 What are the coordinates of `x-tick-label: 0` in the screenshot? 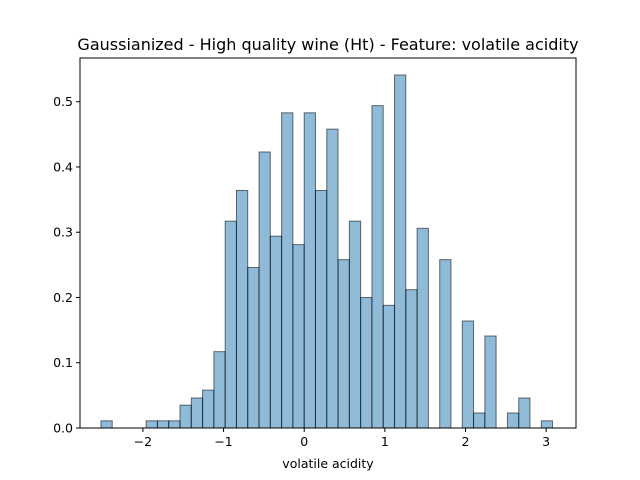 It's located at (304, 441).